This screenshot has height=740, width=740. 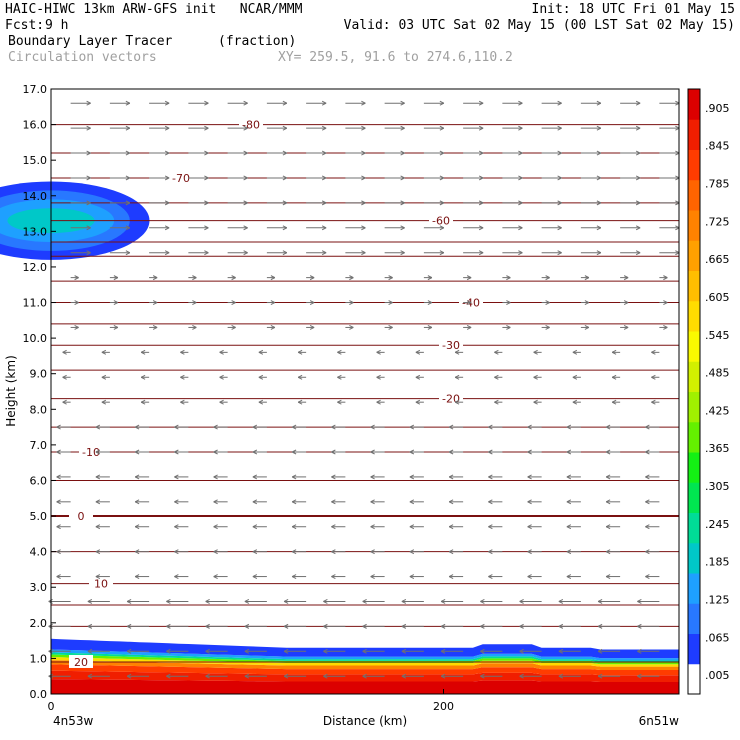 I want to click on isotherm-label-bg, so click(x=101, y=583).